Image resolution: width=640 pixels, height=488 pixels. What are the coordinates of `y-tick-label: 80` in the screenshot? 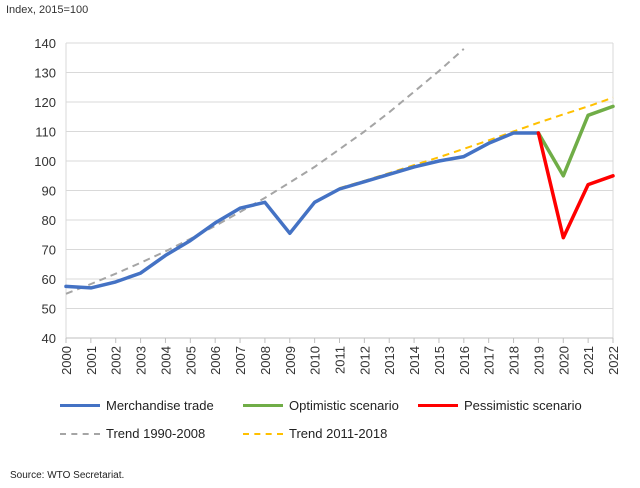 It's located at (49, 220).